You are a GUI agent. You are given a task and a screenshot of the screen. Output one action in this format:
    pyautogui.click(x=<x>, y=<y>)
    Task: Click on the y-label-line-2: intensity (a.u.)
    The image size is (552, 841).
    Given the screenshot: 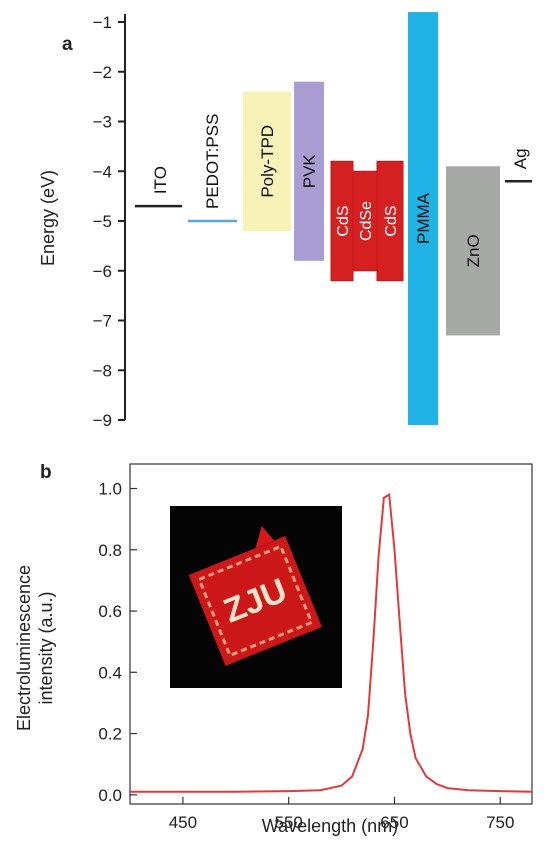 What is the action you would take?
    pyautogui.click(x=46, y=647)
    